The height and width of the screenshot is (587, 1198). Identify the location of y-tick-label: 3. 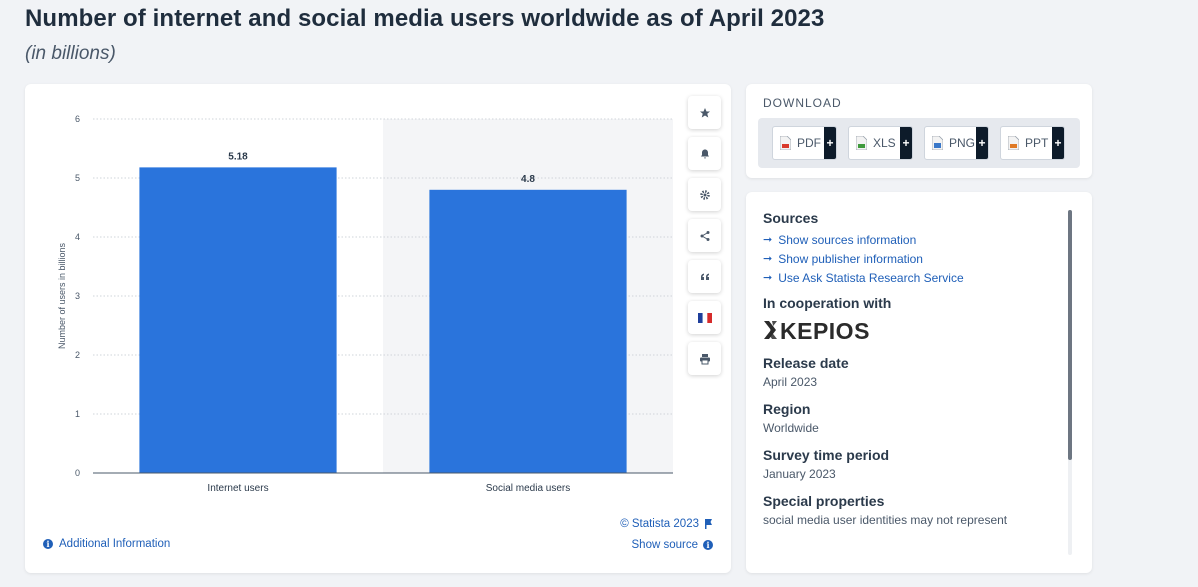
(77, 296).